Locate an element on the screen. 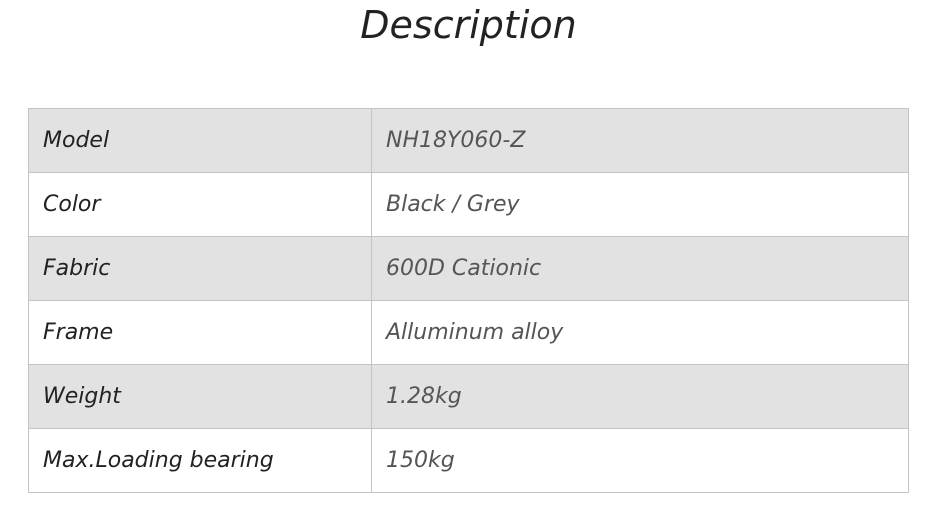  table-row: Frame Alluminum alloy is located at coordinates (468, 332).